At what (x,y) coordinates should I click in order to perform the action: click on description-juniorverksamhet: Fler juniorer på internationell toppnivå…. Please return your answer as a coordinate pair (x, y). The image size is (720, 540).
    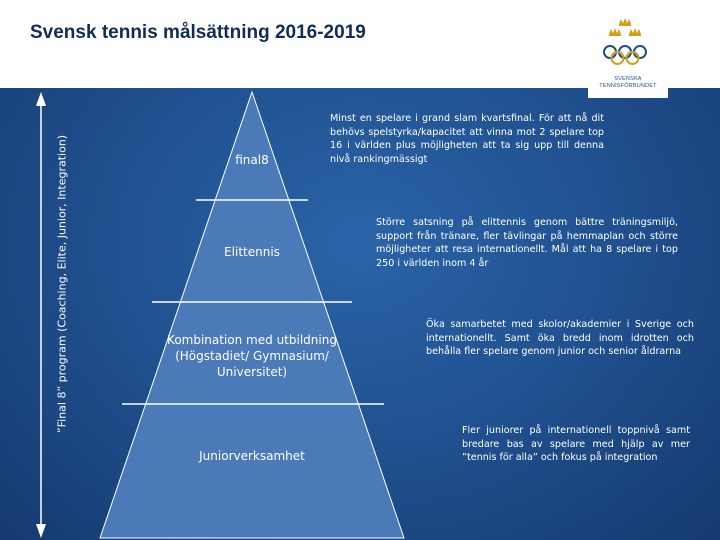
    Looking at the image, I should click on (576, 444).